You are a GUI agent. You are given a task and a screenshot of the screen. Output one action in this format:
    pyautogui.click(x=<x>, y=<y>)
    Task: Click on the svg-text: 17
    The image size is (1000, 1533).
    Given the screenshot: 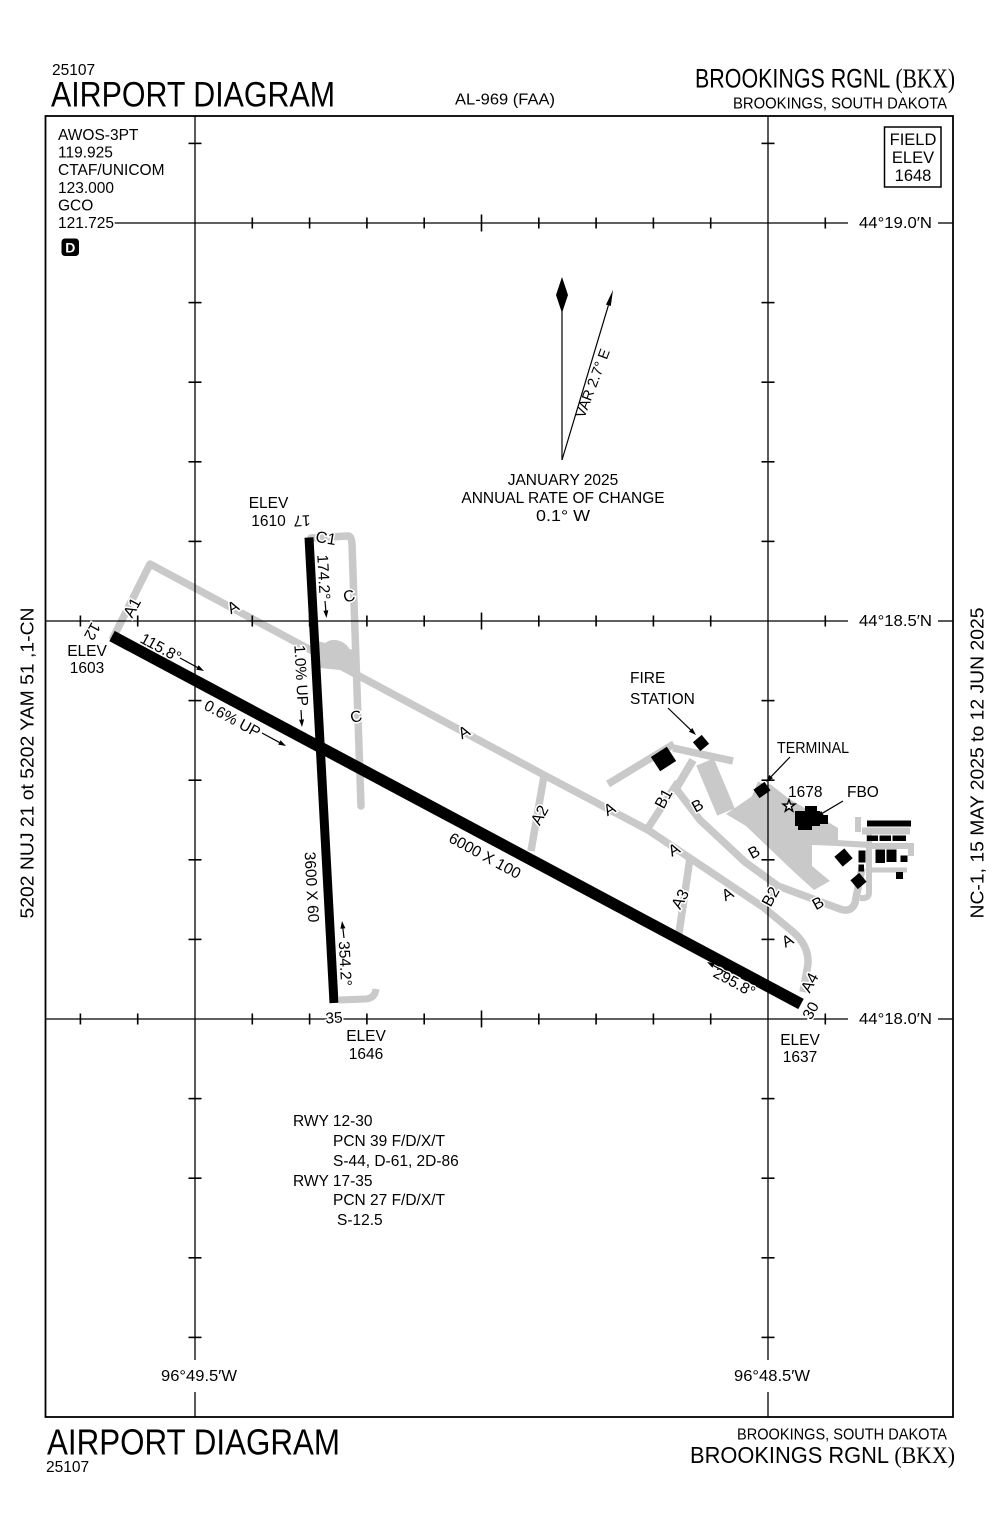 What is the action you would take?
    pyautogui.click(x=302, y=520)
    